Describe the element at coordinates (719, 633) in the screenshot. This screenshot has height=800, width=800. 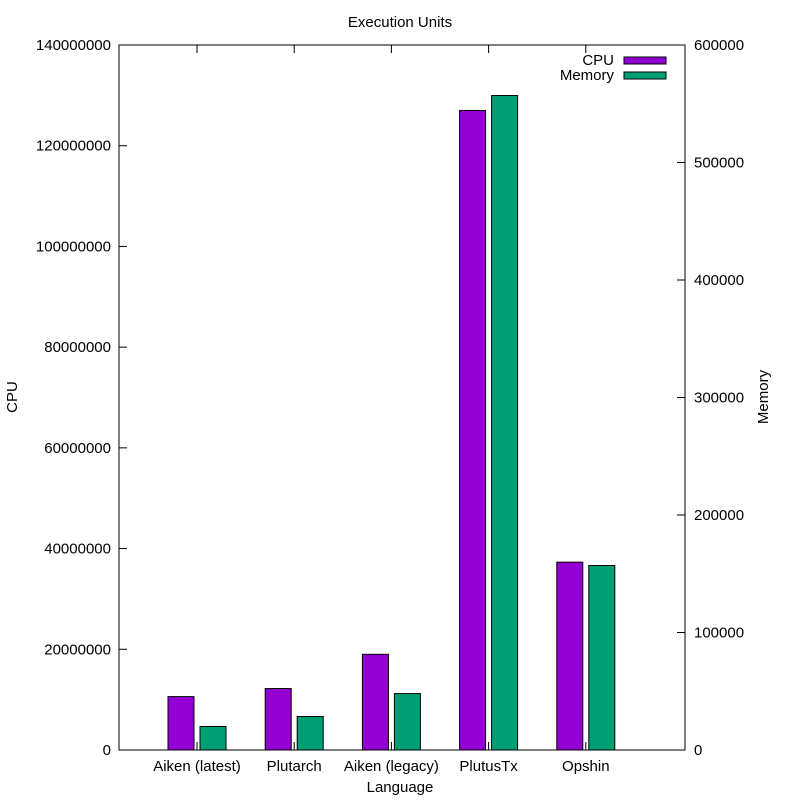
I see `y2-tick-label: 100000` at that location.